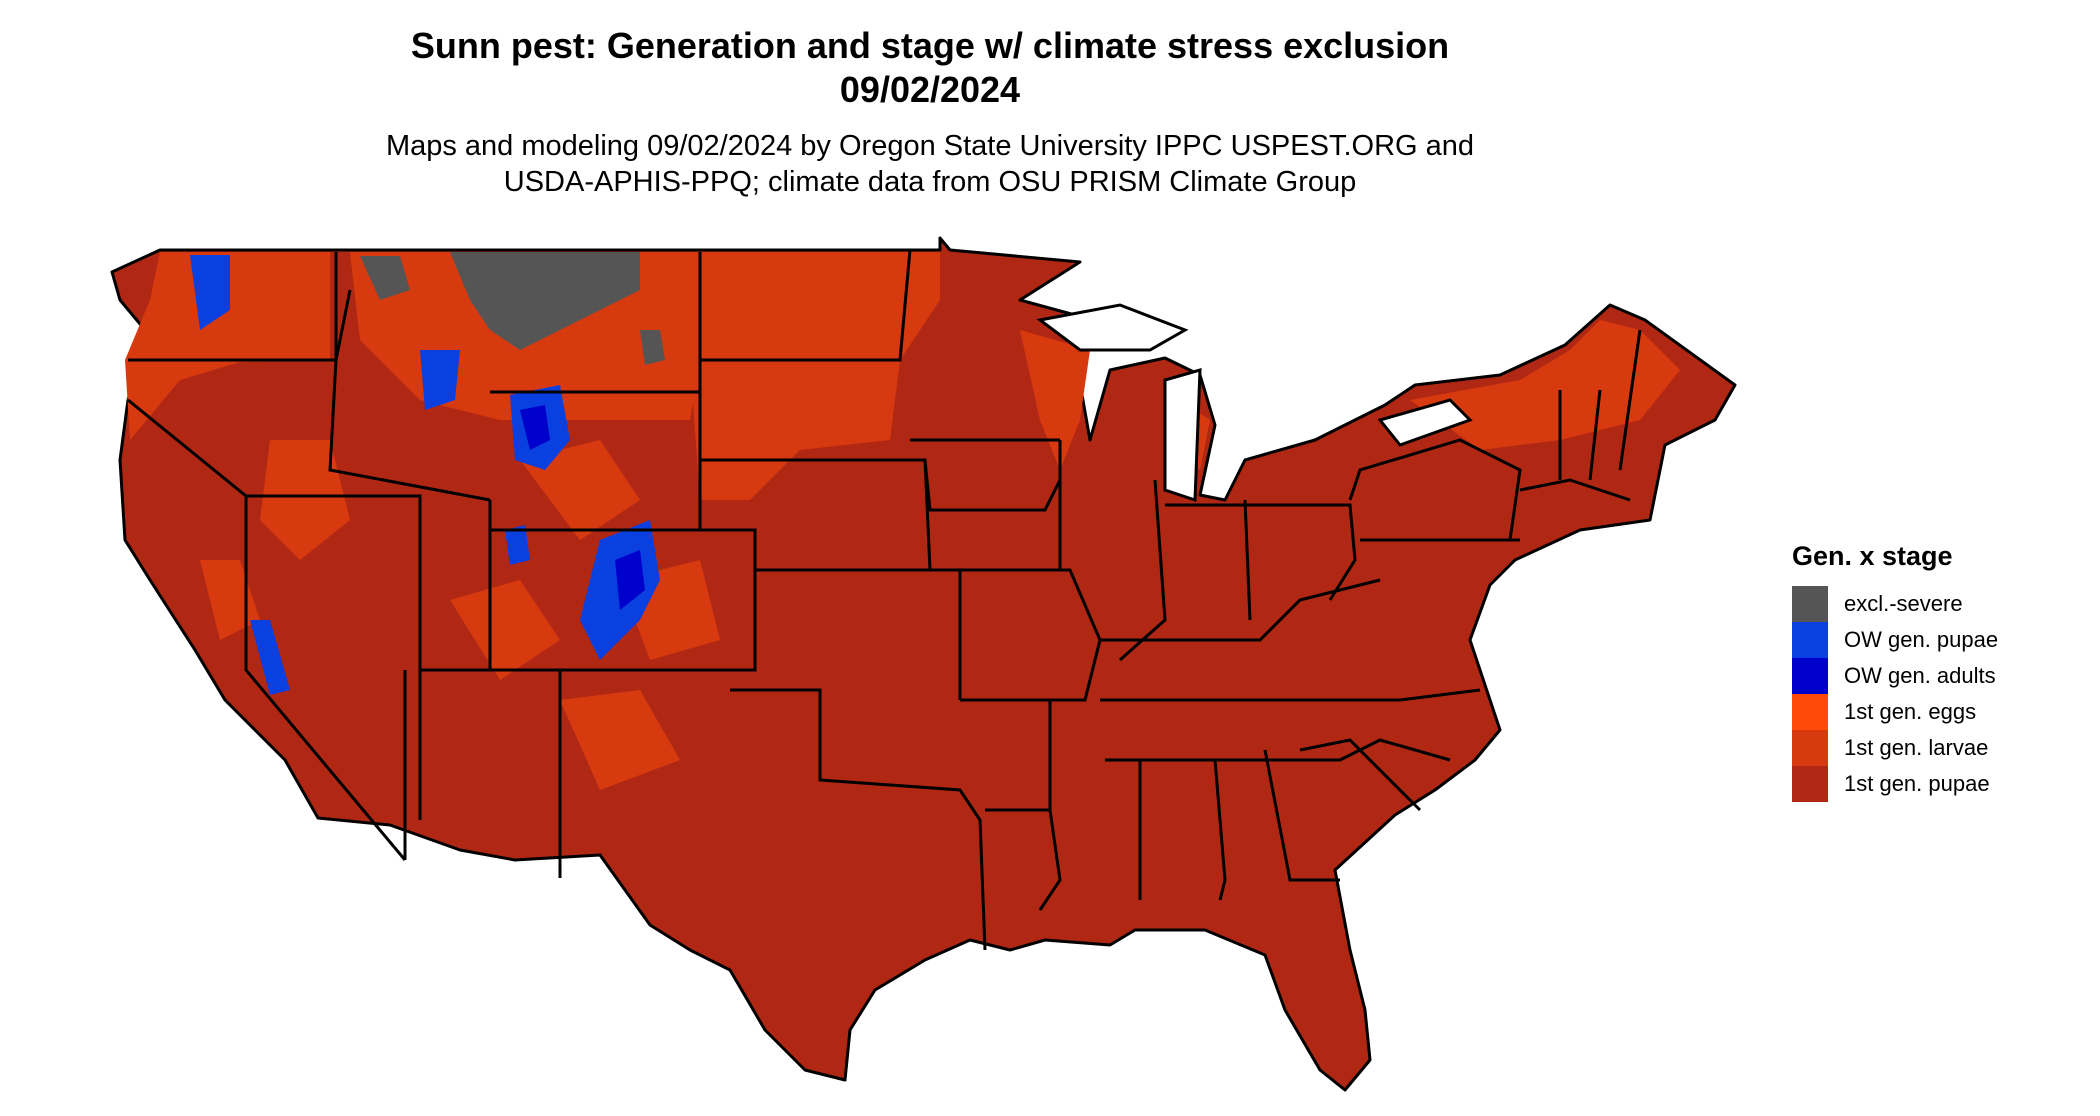 This screenshot has height=1116, width=2100. I want to click on legend-item: OW gen. pupae, so click(1895, 640).